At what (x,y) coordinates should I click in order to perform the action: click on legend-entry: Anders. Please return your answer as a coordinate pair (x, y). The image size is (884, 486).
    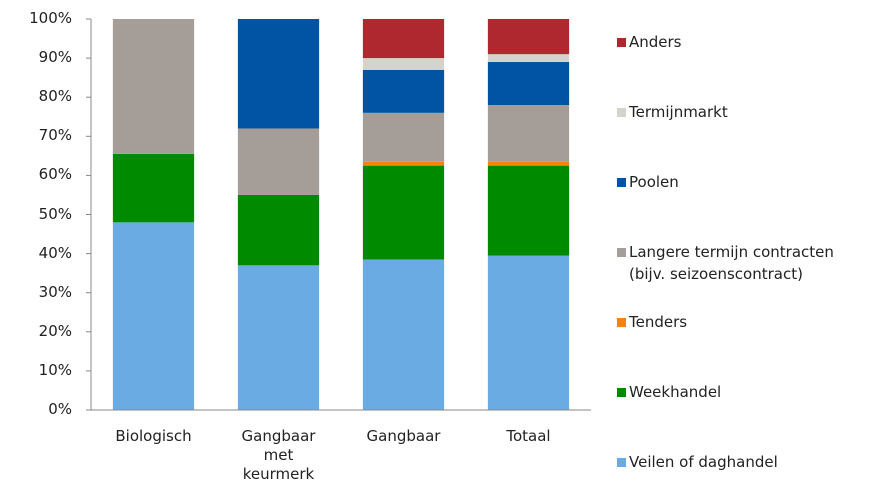
    Looking at the image, I should click on (649, 43).